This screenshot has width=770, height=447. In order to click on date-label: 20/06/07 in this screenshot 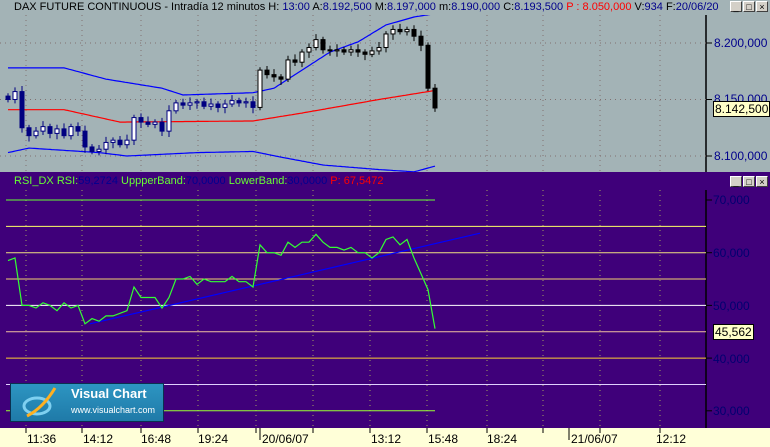, I will do `click(285, 439)`.